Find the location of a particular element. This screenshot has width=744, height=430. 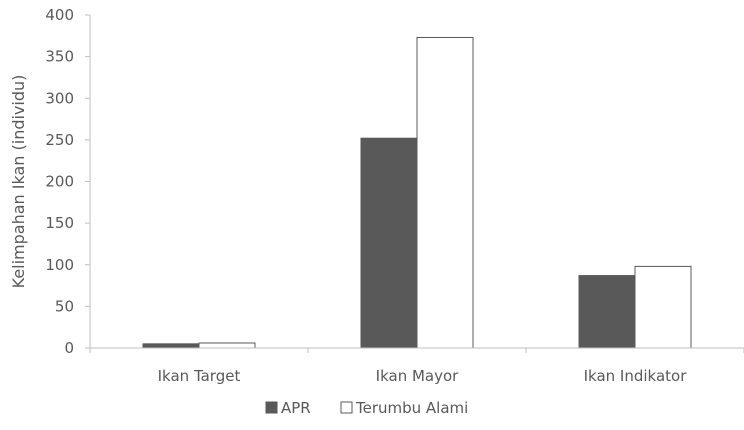

y-axis-title: Kelimpahan Ikan (individu) is located at coordinates (18, 182).